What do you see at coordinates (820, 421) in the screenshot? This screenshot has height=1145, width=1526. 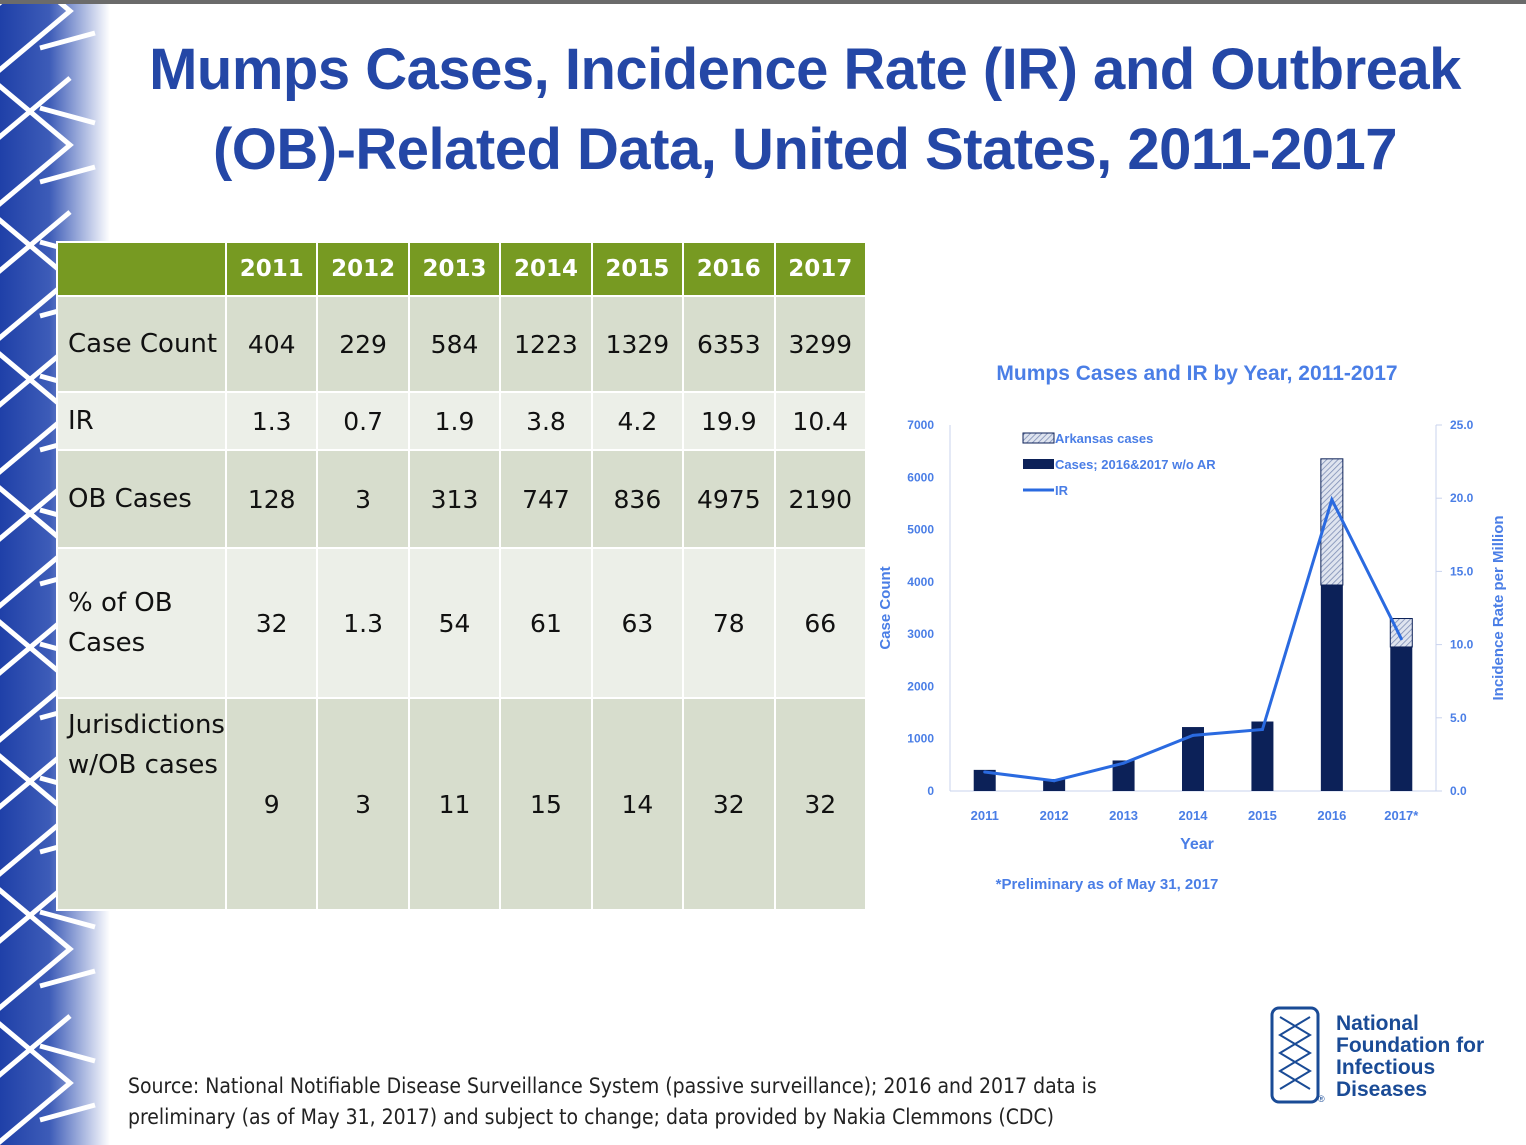 I see `table-cell: 10.4` at bounding box center [820, 421].